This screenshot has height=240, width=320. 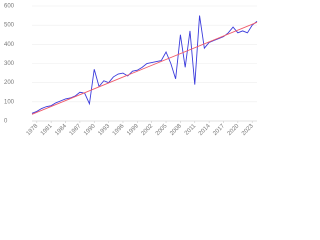 I want to click on x-tick-label: 2020, so click(x=234, y=130).